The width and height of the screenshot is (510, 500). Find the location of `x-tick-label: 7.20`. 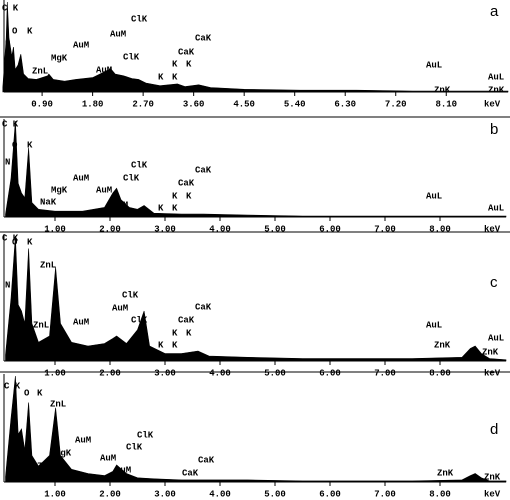

x-tick-label: 7.20 is located at coordinates (396, 104).